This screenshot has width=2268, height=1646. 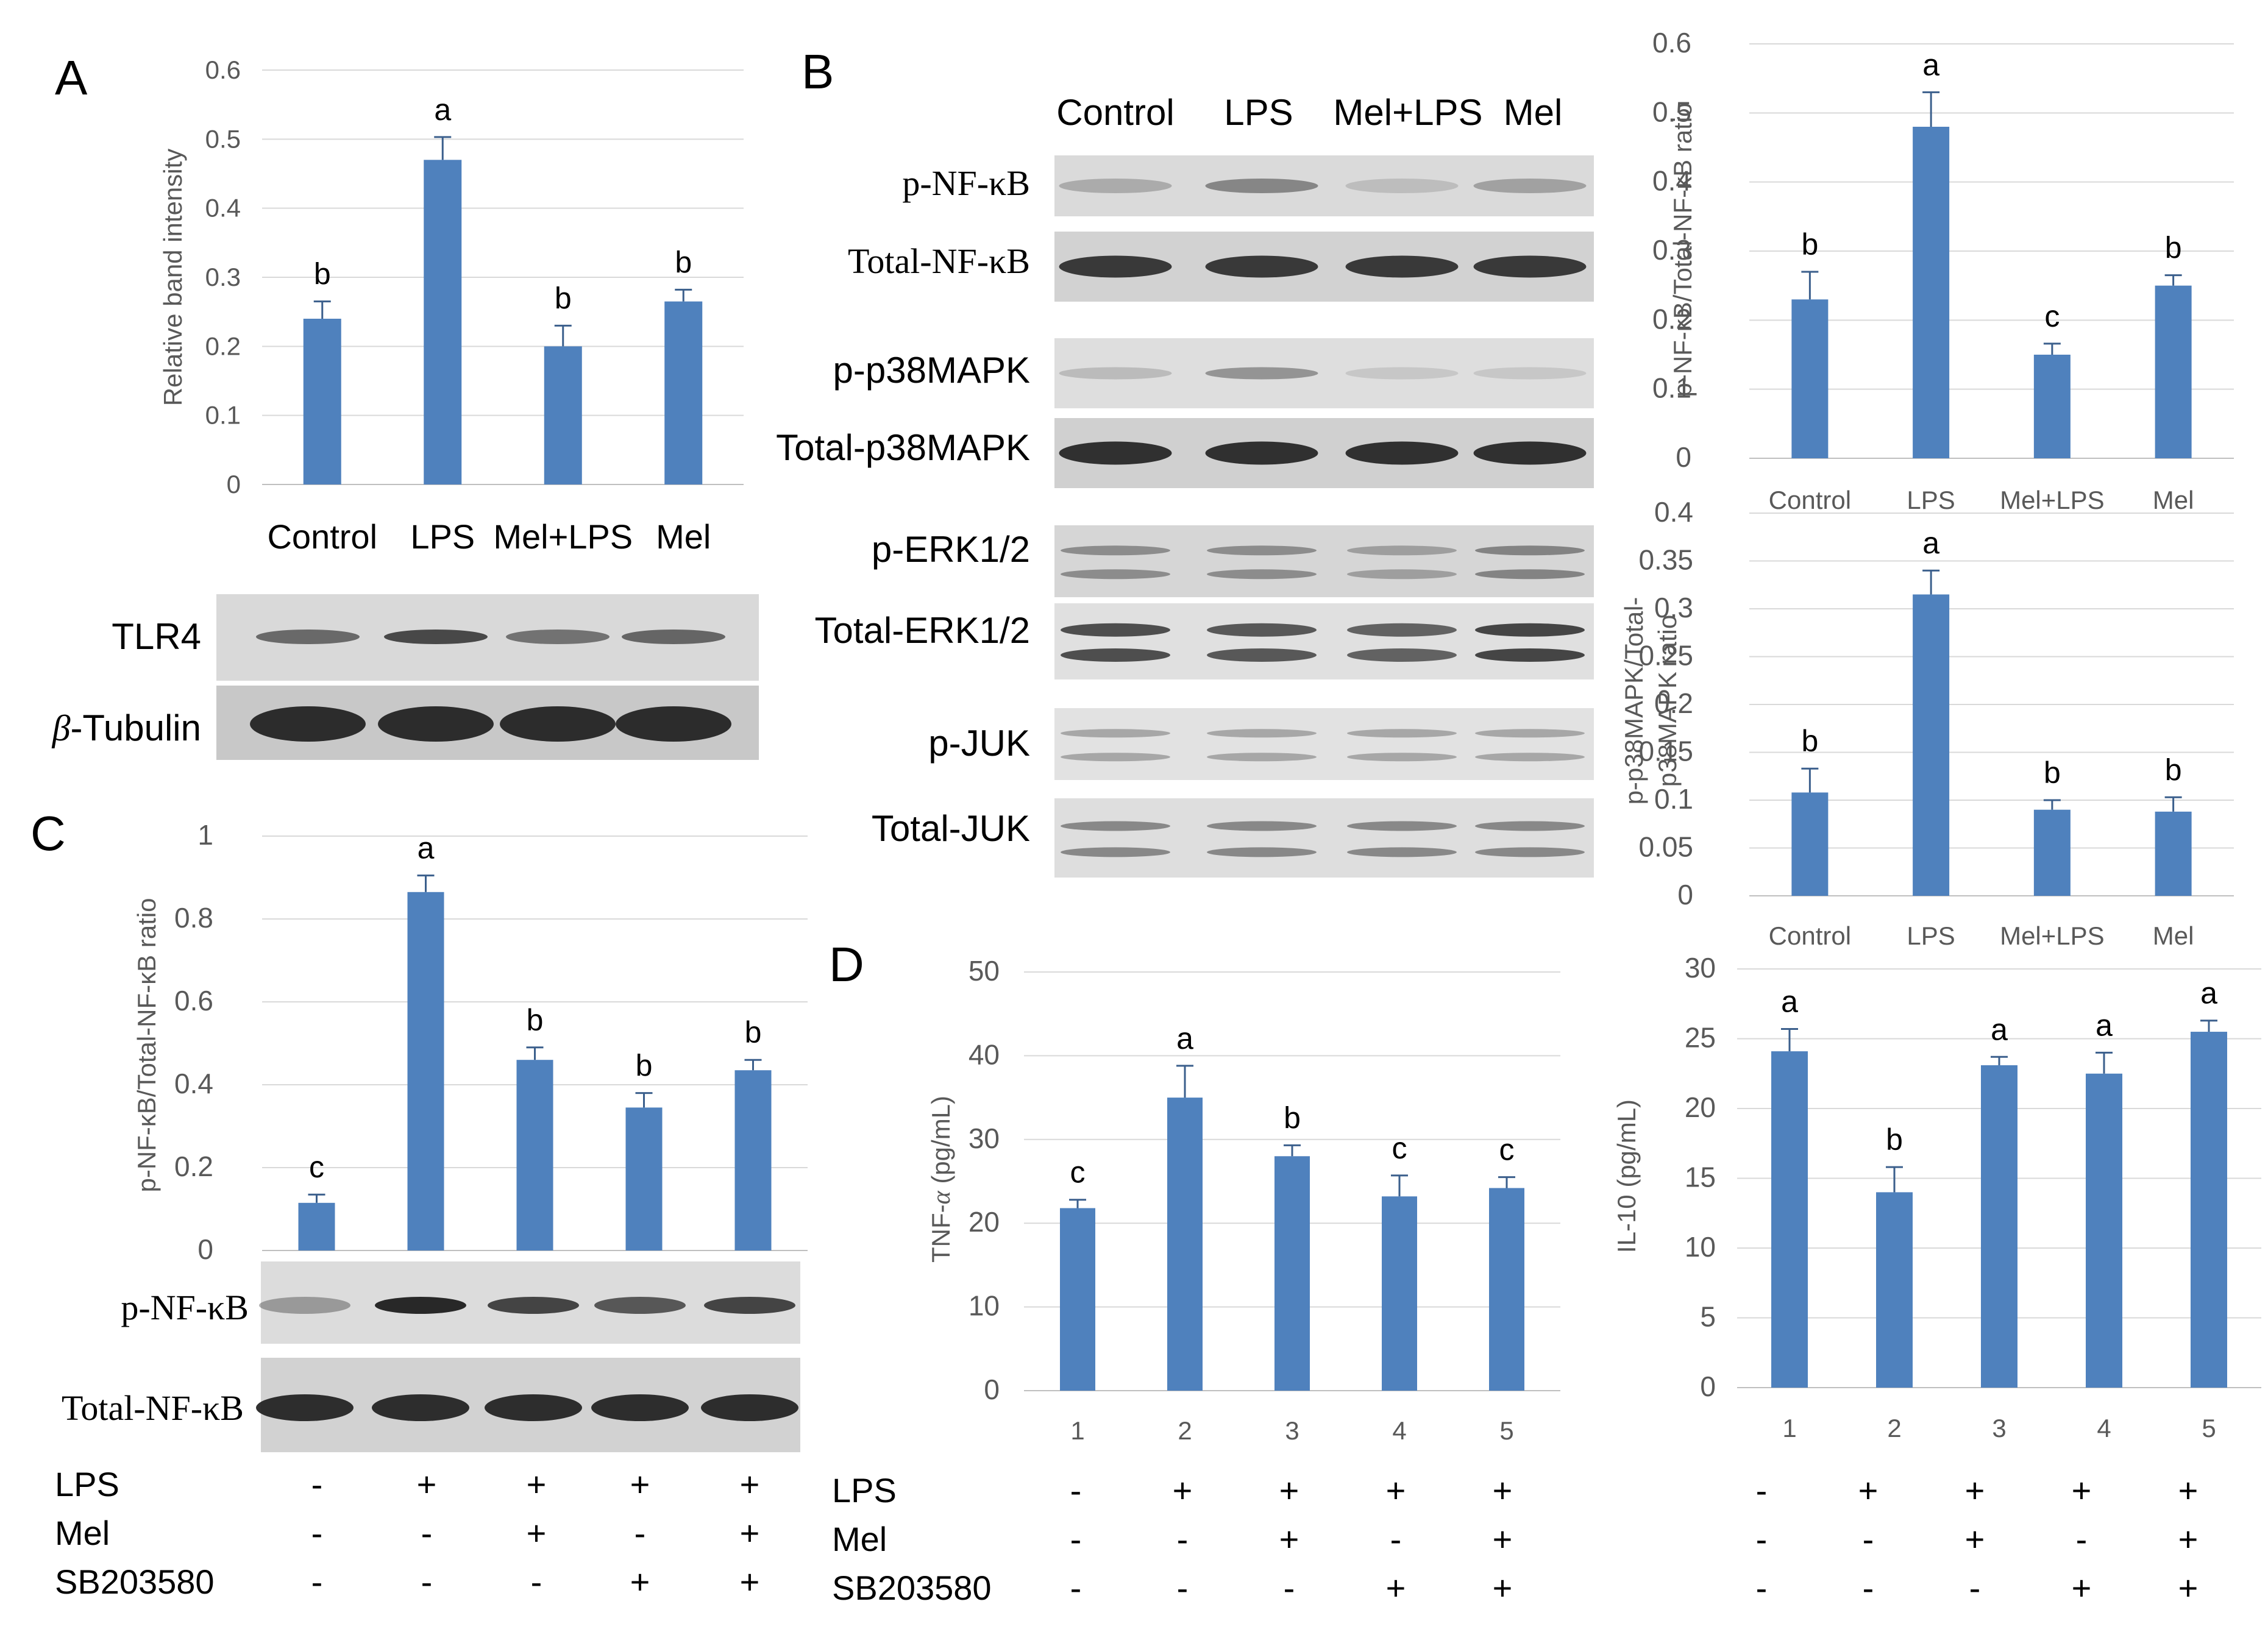 I want to click on blot-c-label-total-nfkb: Total-NF-κB, so click(x=153, y=1408).